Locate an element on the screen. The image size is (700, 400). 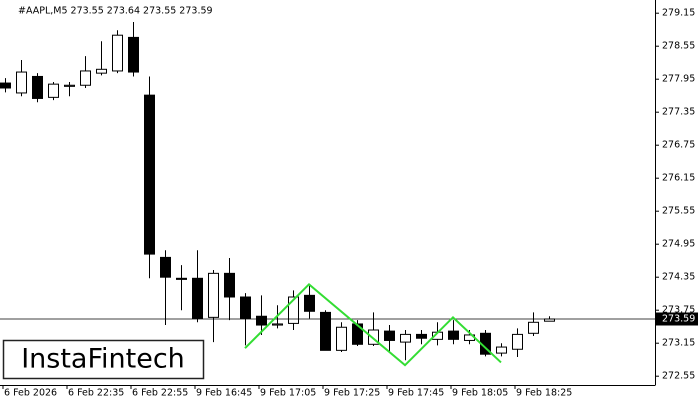
chart-title: #AAPL,M5 273.55 273.64 273.55 273.59 is located at coordinates (115, 11).